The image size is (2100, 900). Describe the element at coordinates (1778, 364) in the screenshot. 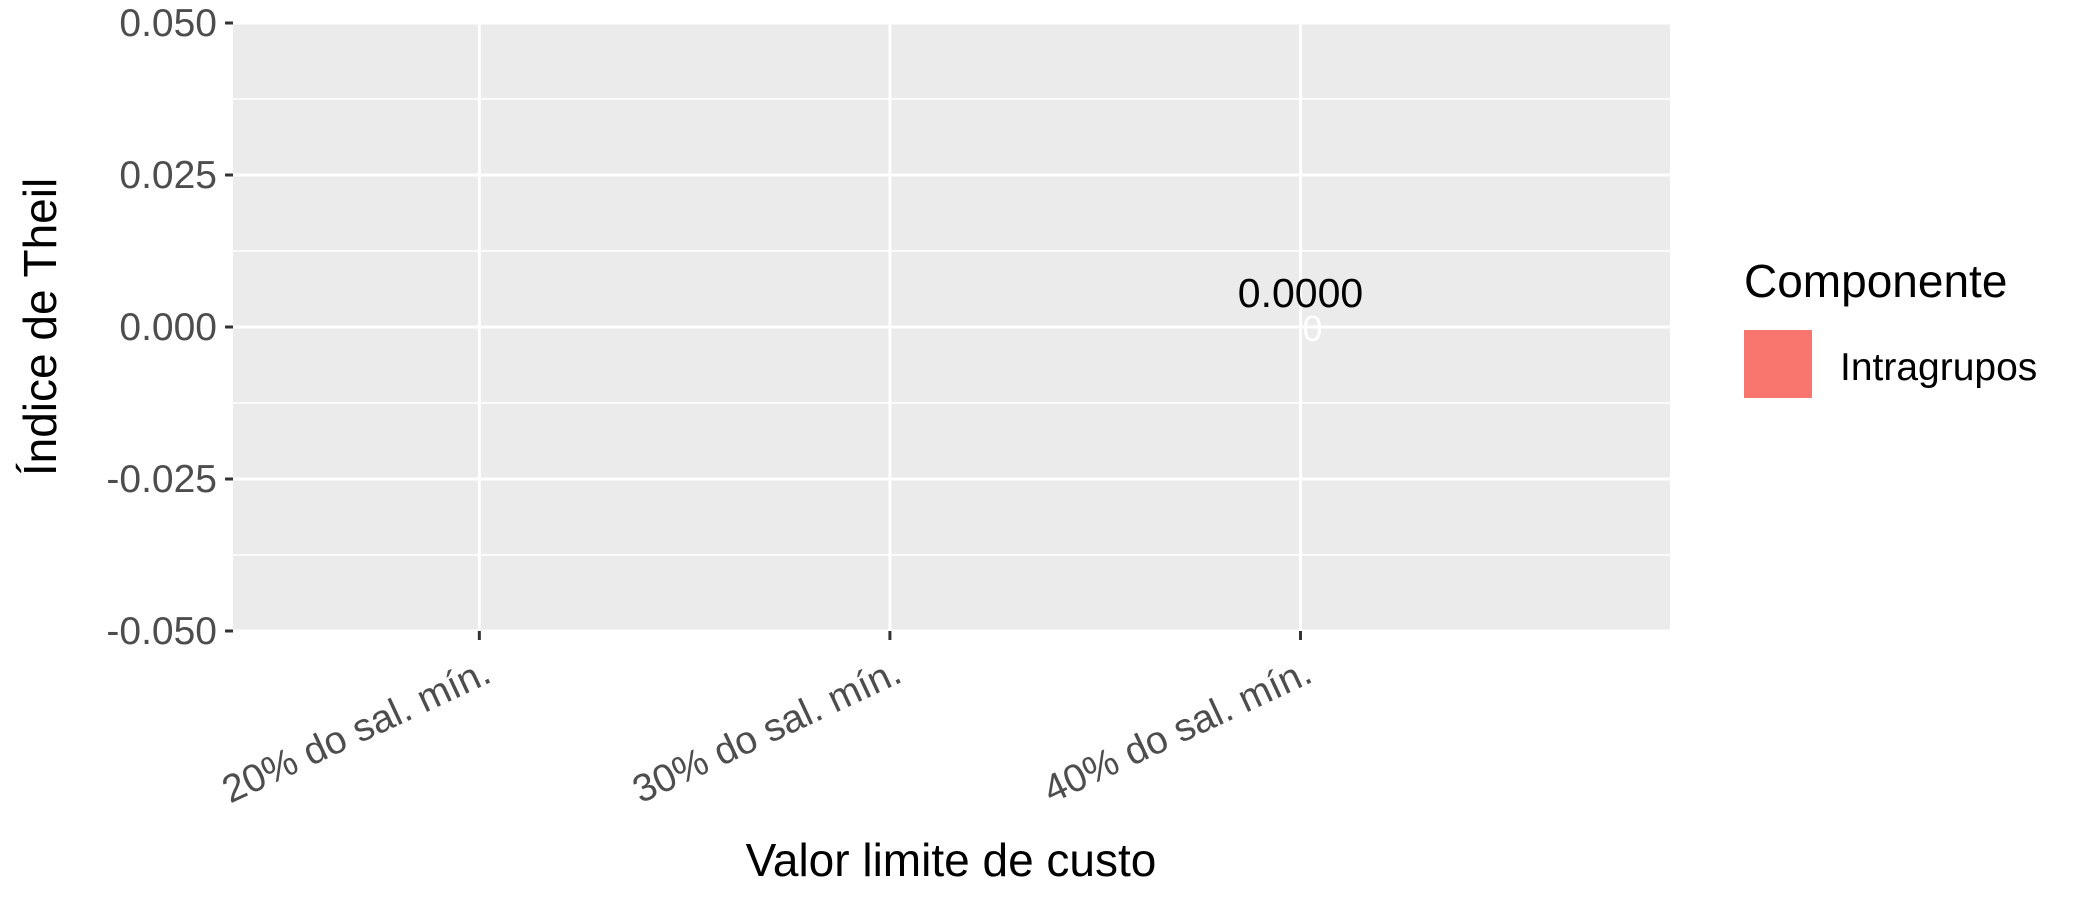

I see `legend-key-intragrupos` at that location.